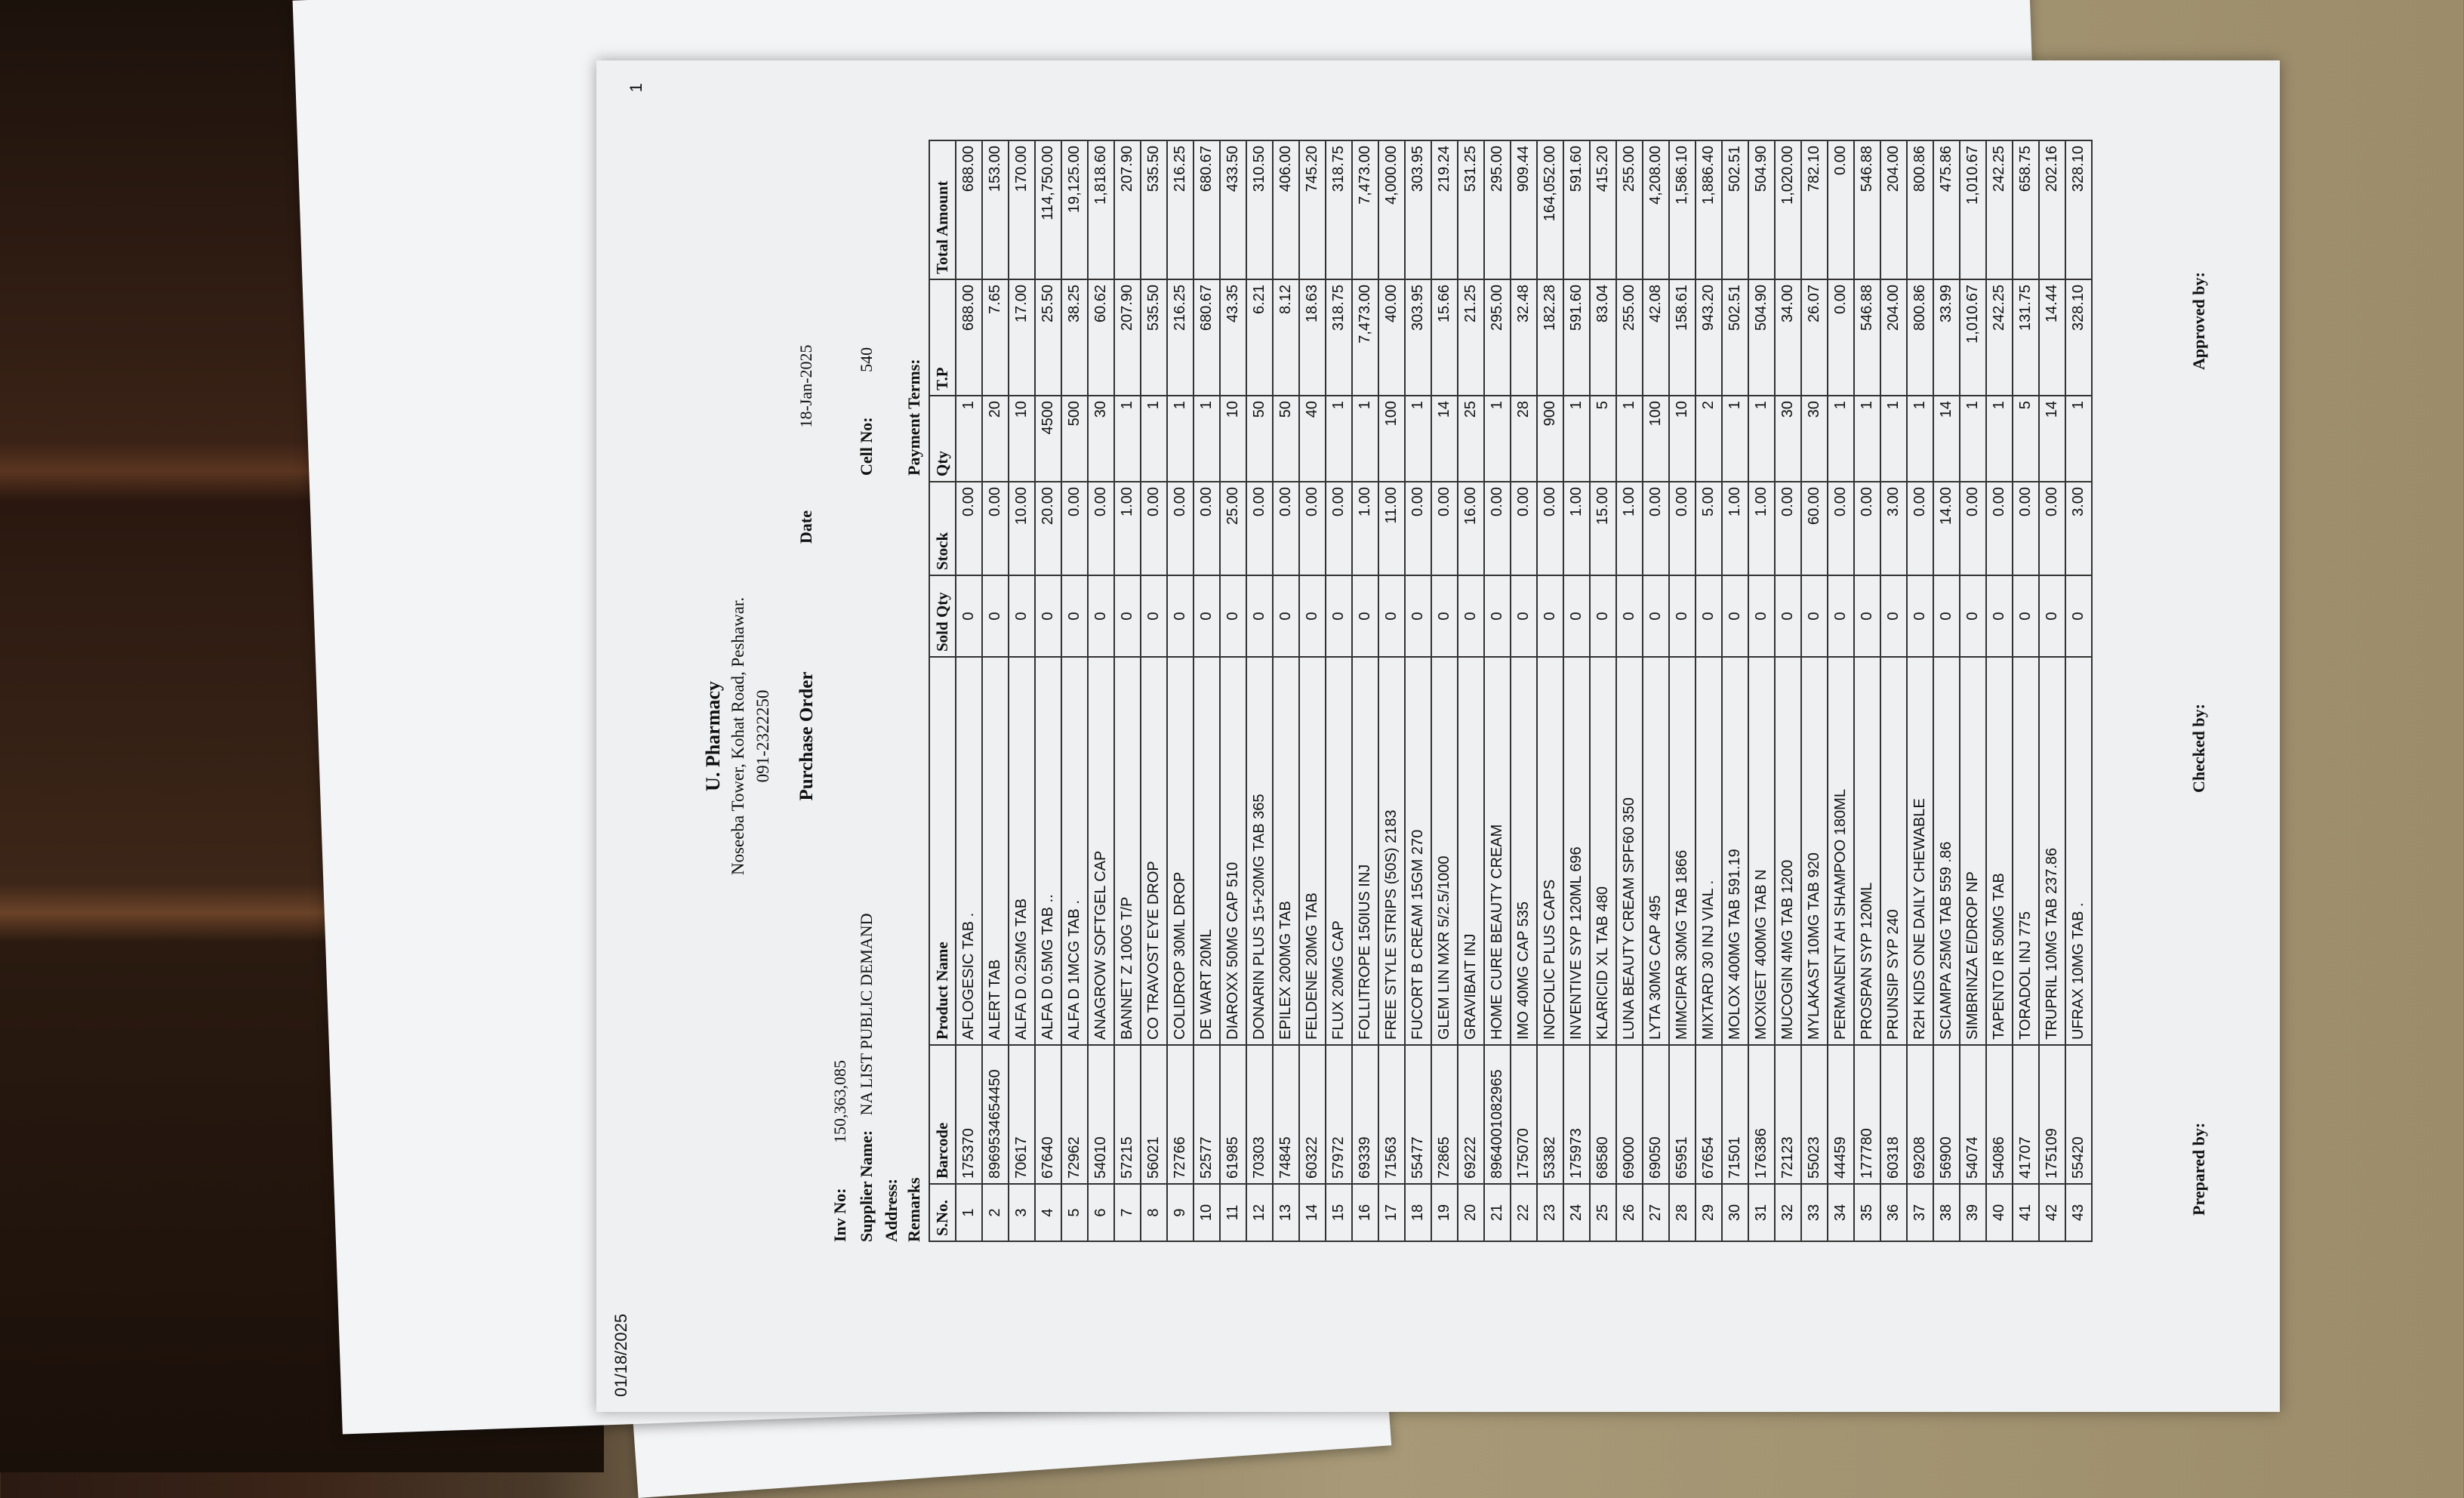  Describe the element at coordinates (2078, 1212) in the screenshot. I see `cell-serial-no: 43` at that location.